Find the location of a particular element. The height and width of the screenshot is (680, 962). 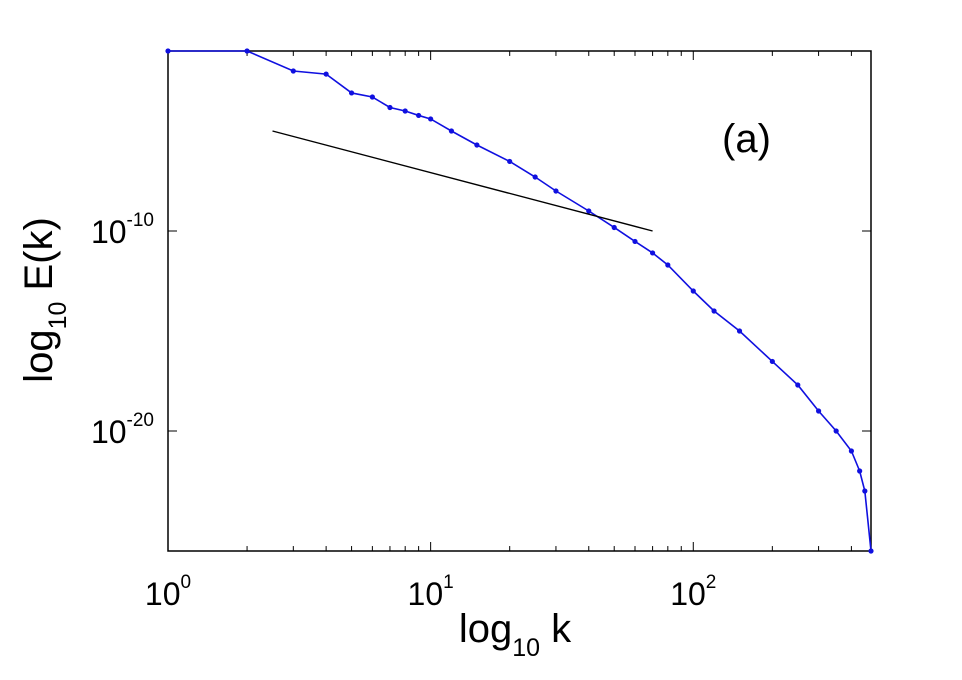

x-axis-label-base: log is located at coordinates (485, 629).